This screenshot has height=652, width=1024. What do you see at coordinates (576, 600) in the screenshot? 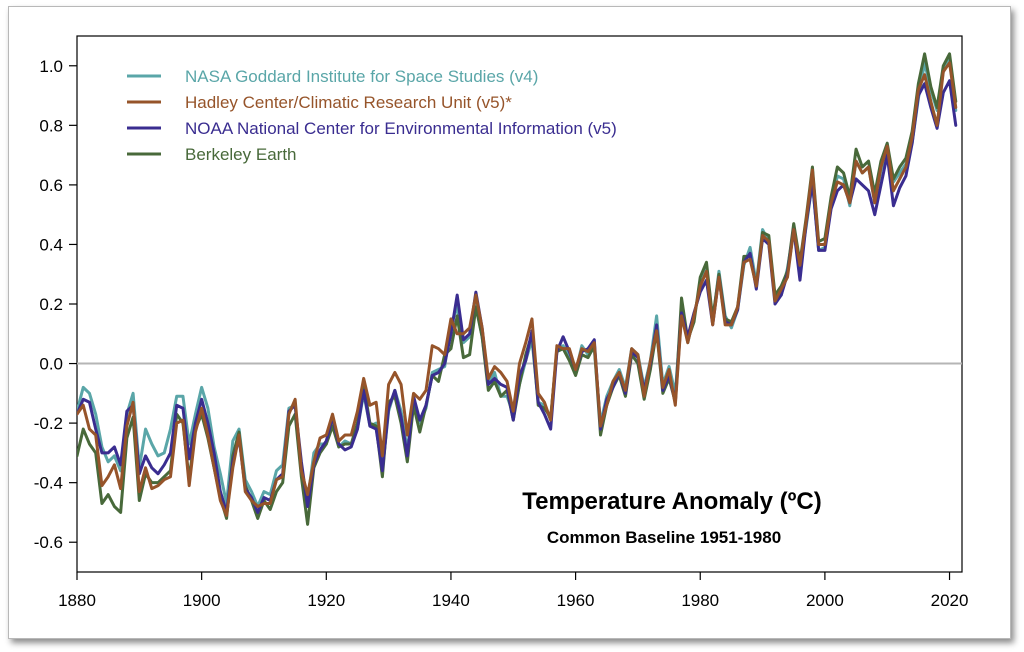
I see `x-tick-label: 1960` at bounding box center [576, 600].